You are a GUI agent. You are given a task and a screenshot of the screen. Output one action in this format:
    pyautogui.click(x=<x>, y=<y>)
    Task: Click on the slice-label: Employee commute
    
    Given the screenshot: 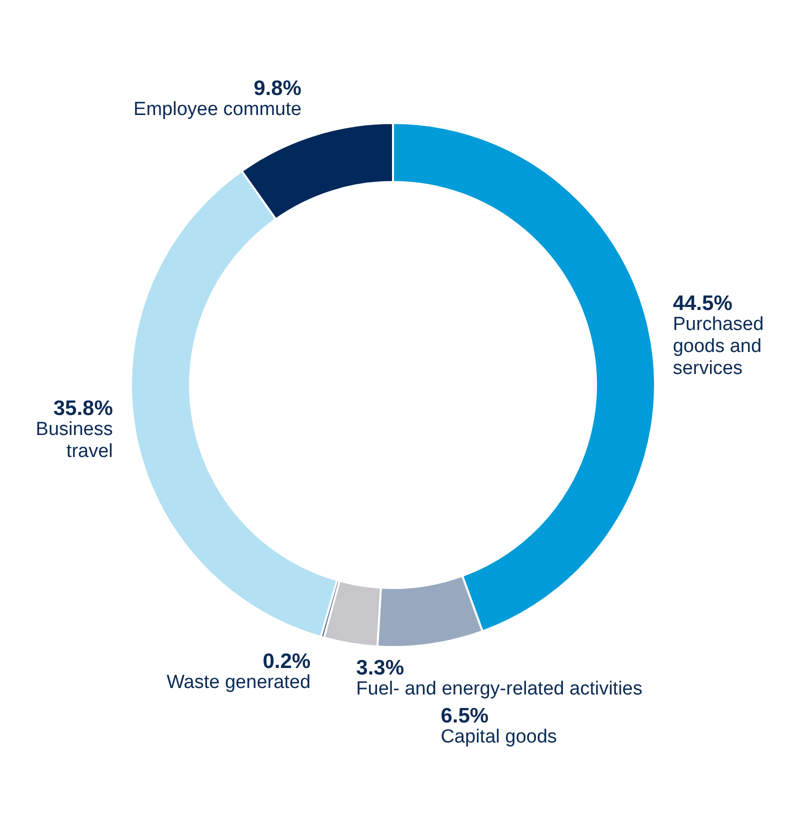 What is the action you would take?
    pyautogui.click(x=218, y=109)
    